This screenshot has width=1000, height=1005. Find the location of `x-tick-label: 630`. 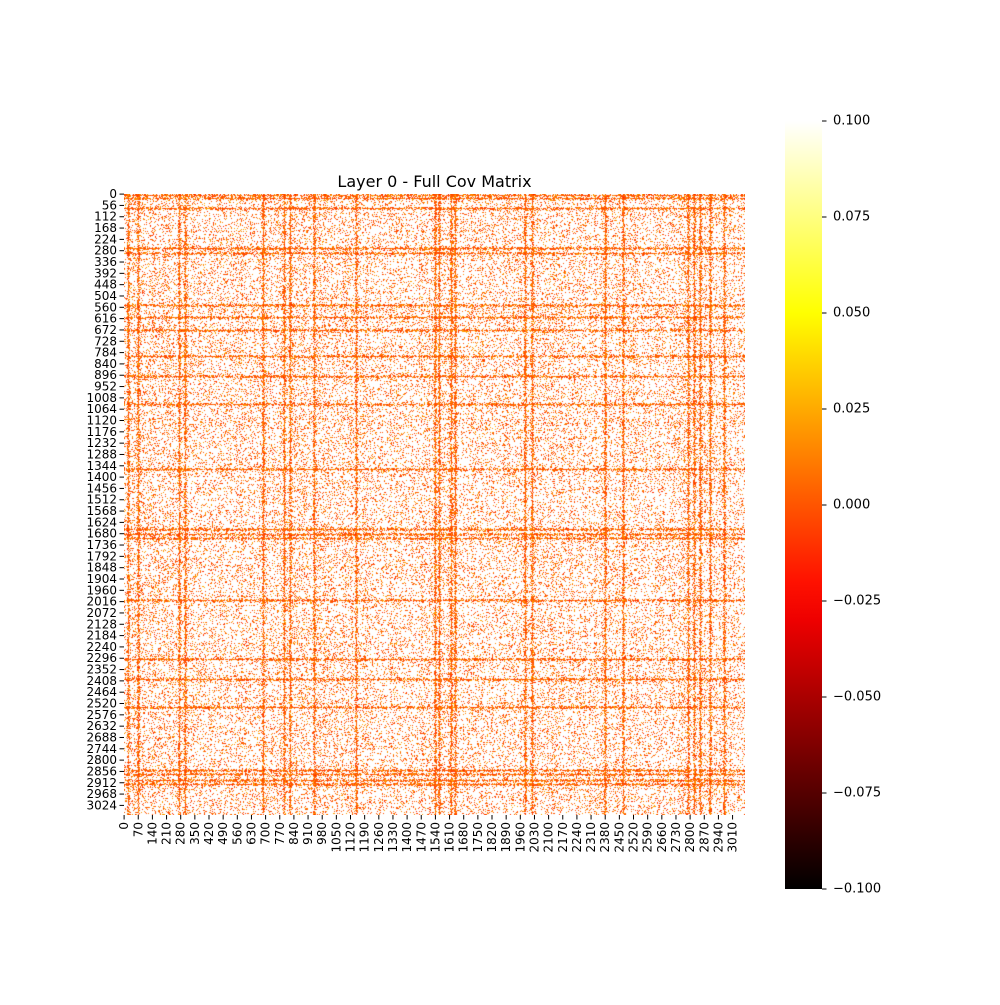

x-tick-label: 630 is located at coordinates (251, 833).